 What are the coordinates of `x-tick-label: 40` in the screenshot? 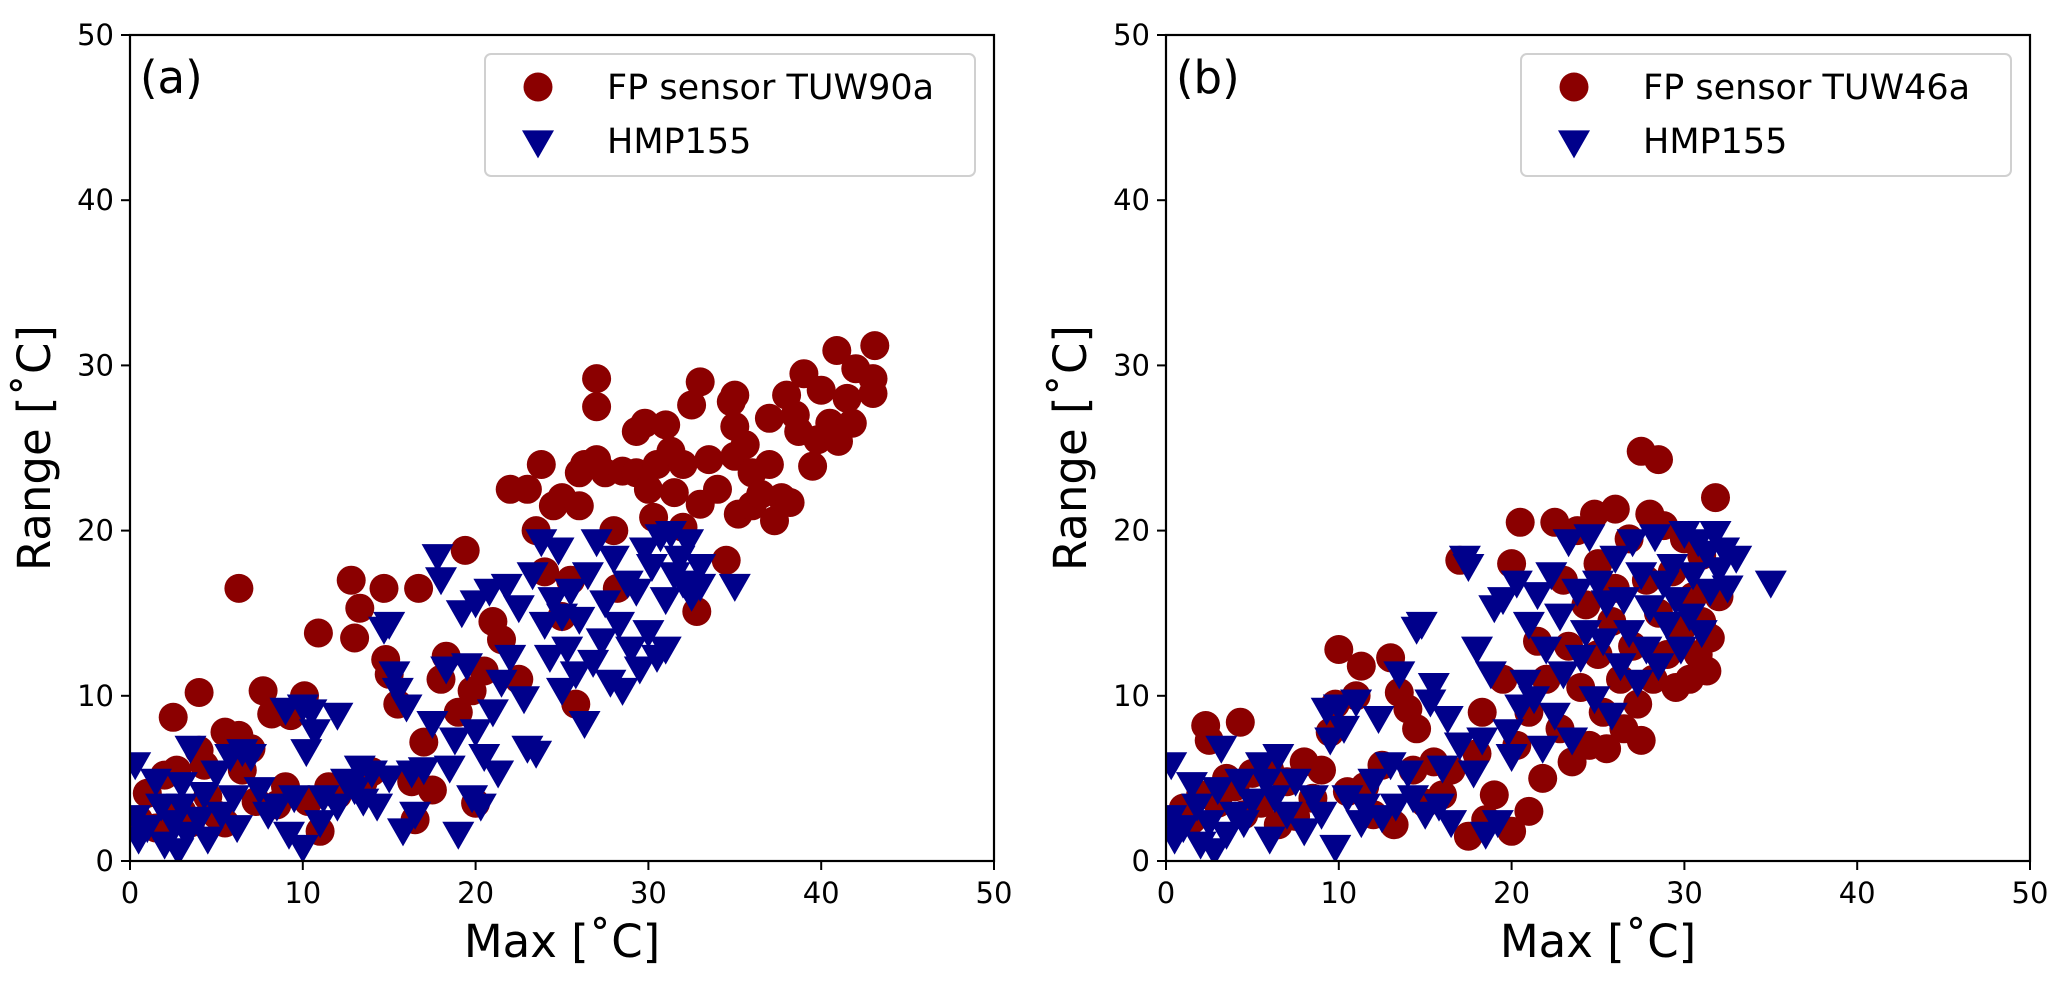 It's located at (821, 893).